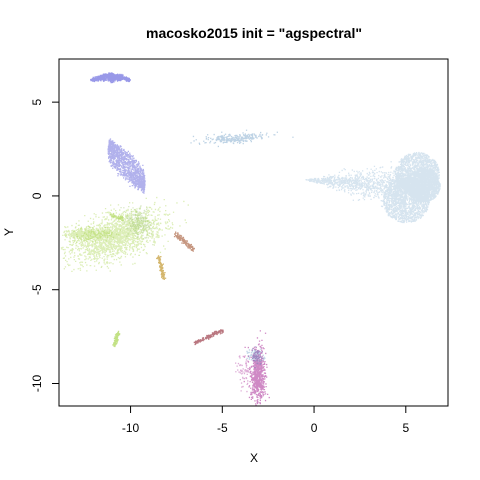 The image size is (480, 480). What do you see at coordinates (314, 428) in the screenshot?
I see `x-tick-label: 0` at bounding box center [314, 428].